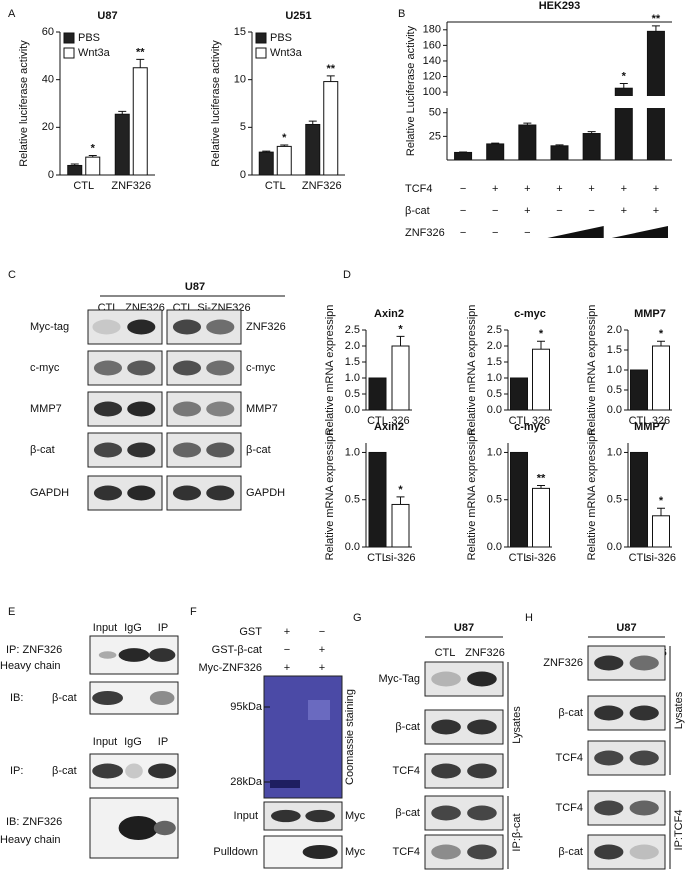  Describe the element at coordinates (16, 698) in the screenshot. I see `row-label: IB:` at that location.